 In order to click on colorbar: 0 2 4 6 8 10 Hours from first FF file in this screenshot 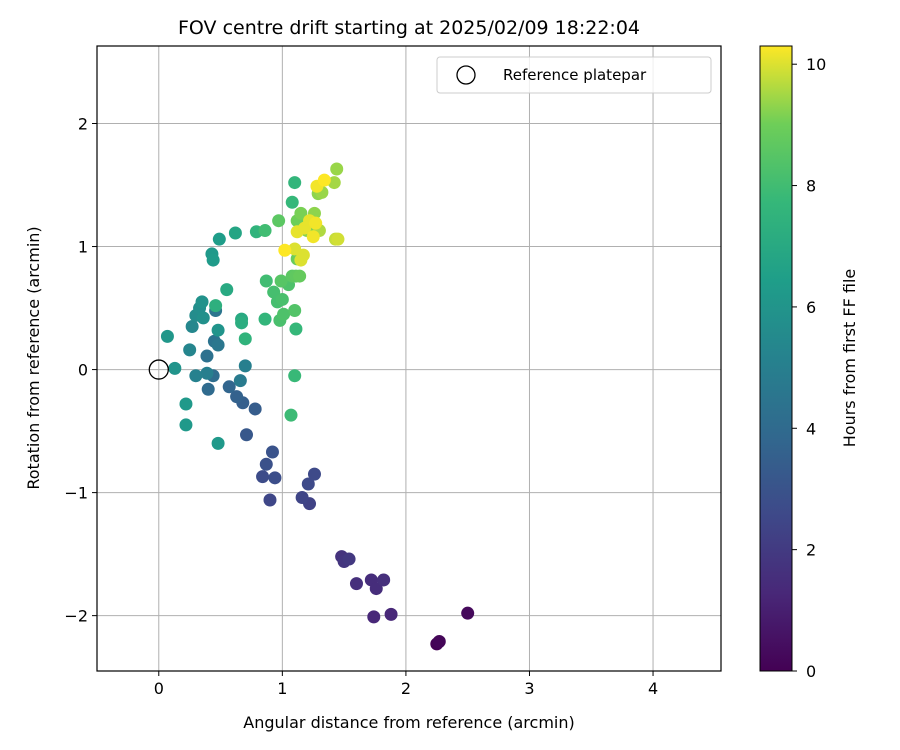, I will do `click(809, 363)`.